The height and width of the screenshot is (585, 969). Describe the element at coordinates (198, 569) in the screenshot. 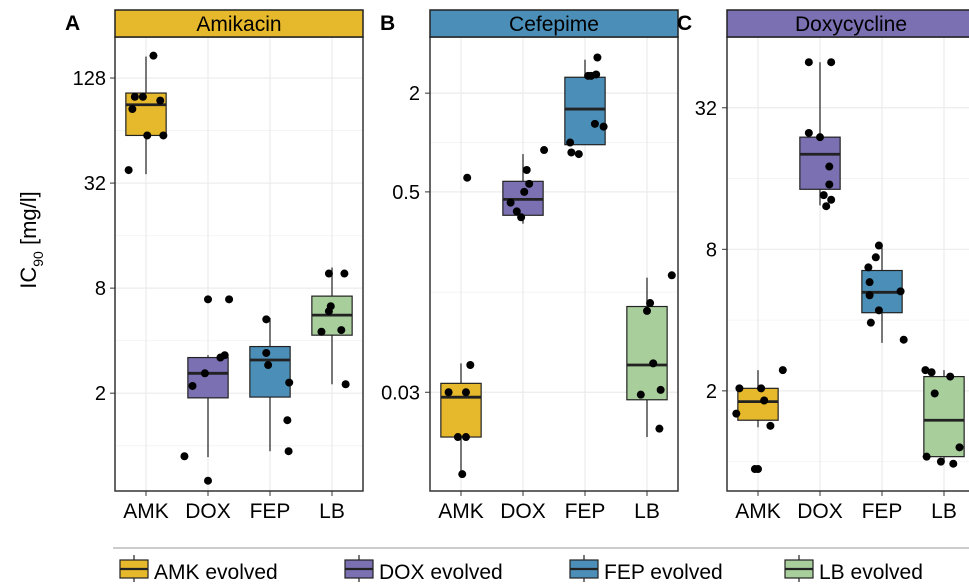

I see `legend-item-amk: AMK evolved` at that location.